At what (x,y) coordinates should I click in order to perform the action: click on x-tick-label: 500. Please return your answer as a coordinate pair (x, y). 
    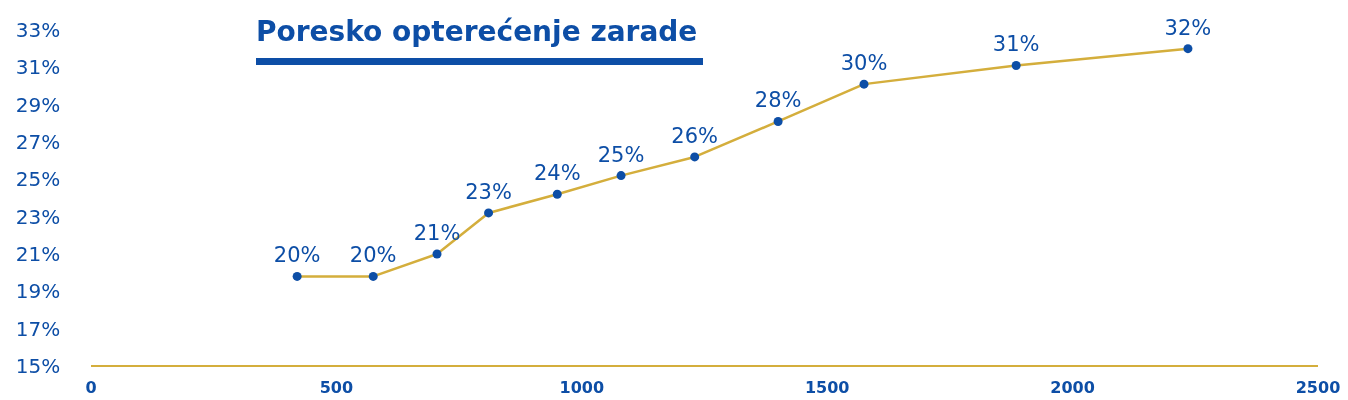
    Looking at the image, I should click on (336, 387).